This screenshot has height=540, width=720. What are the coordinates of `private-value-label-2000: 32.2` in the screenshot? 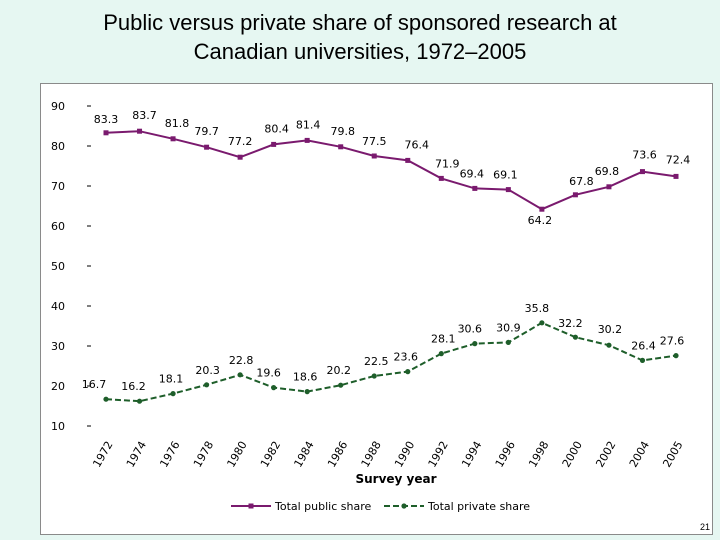 It's located at (570, 323).